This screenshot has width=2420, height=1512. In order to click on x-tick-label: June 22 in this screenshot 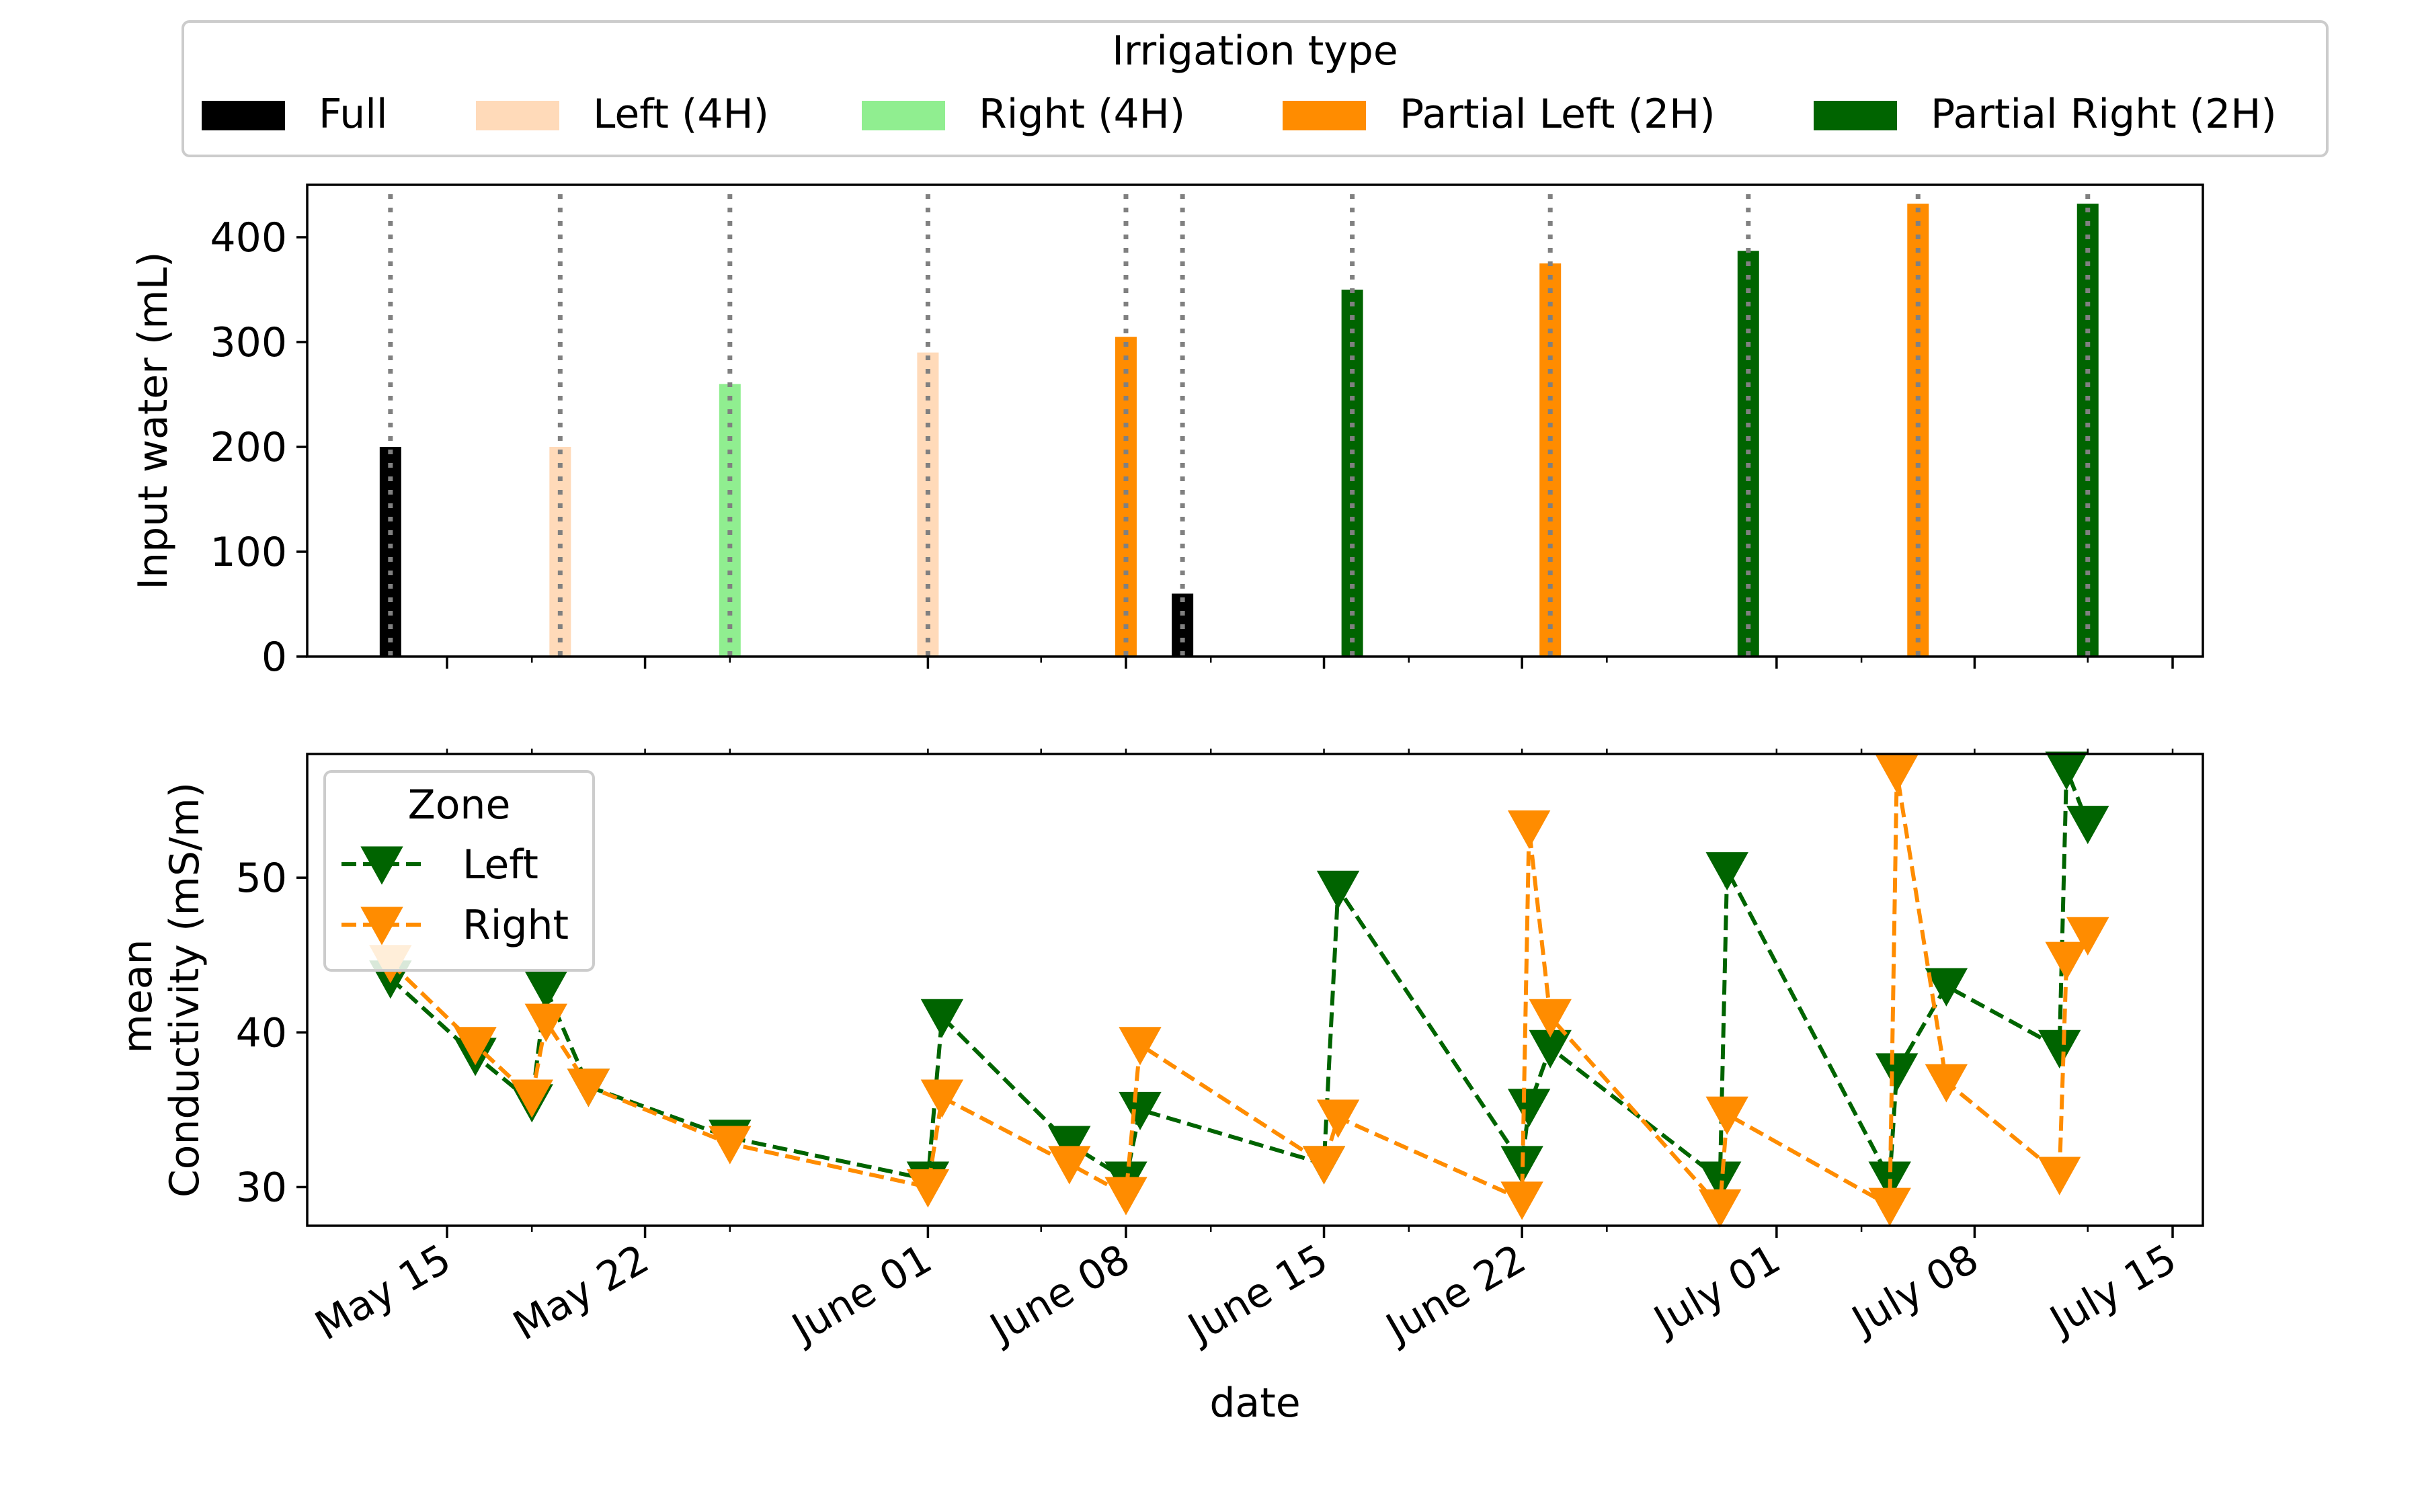, I will do `click(1455, 1294)`.